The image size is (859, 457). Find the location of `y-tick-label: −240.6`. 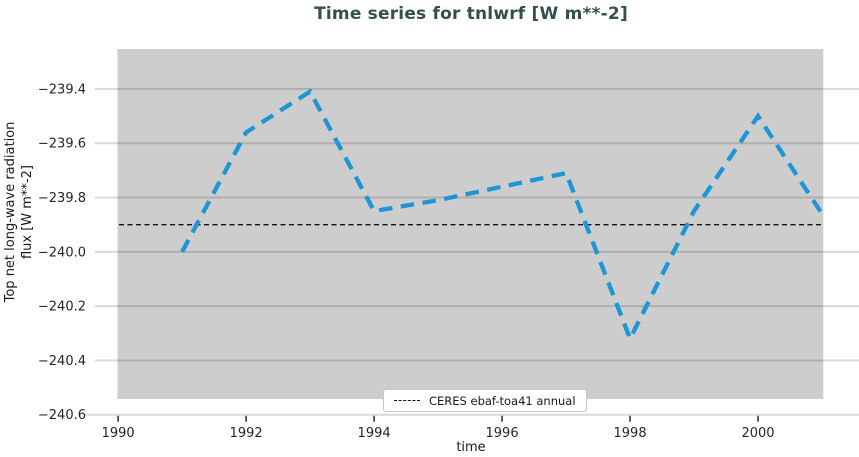

y-tick-label: −240.6 is located at coordinates (62, 415).